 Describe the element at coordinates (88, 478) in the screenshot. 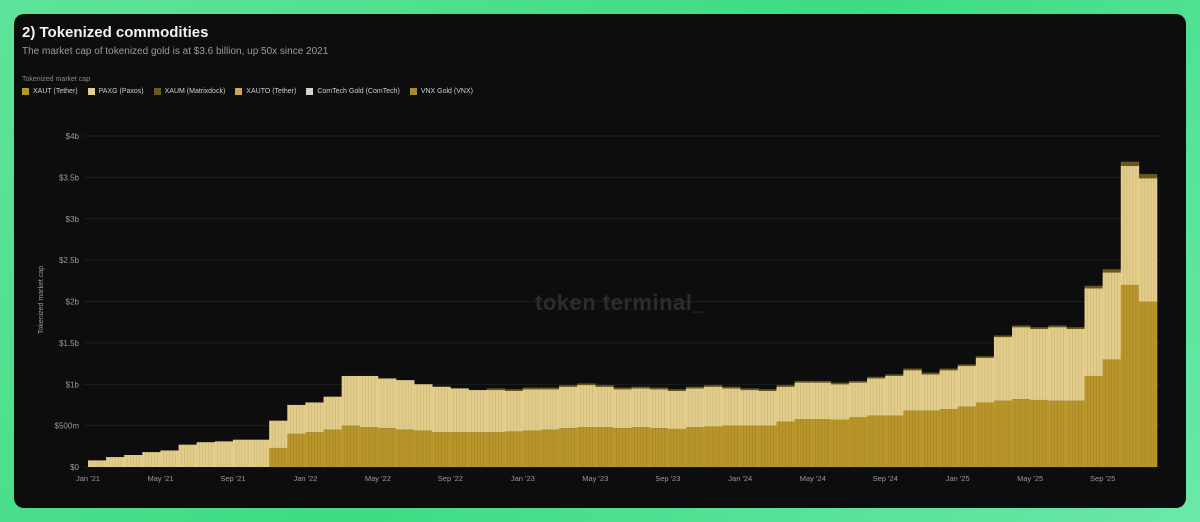

I see `x-tick-label: Jan '21` at that location.